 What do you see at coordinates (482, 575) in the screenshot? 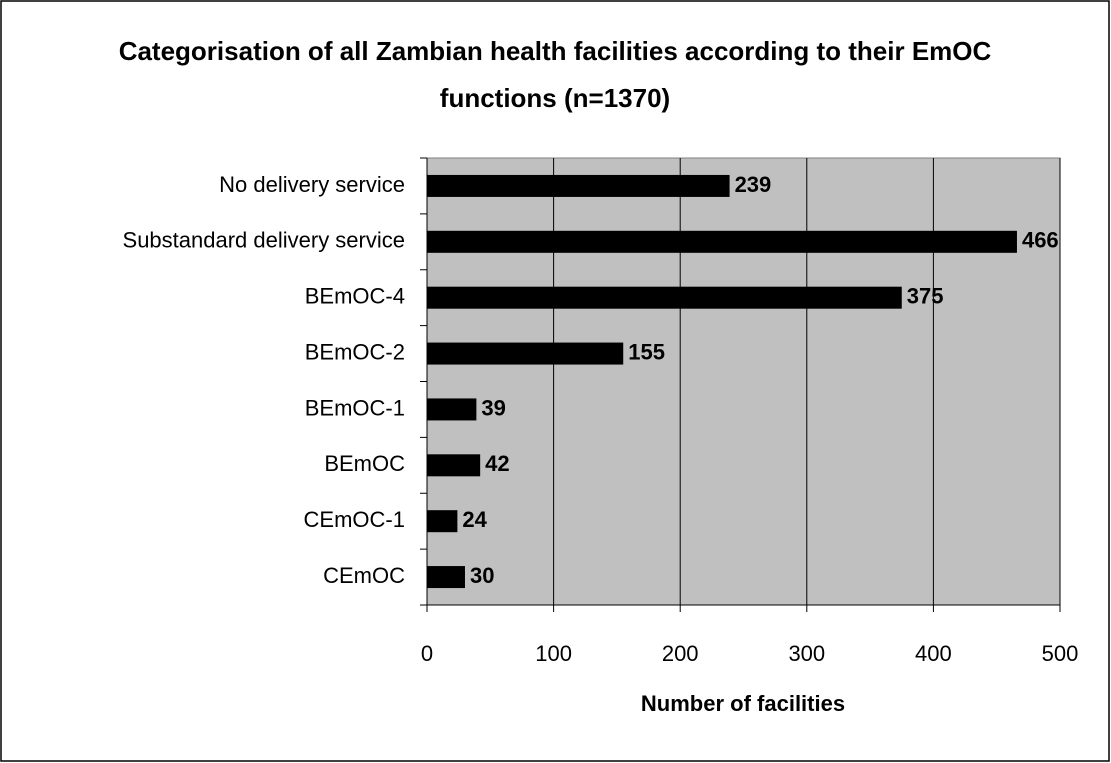
I see `value-label: 30` at bounding box center [482, 575].